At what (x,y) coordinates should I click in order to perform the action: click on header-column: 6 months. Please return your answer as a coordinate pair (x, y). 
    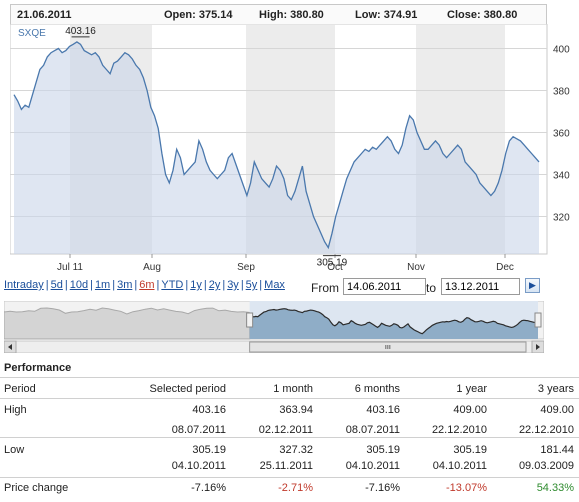
    Looking at the image, I should click on (377, 389).